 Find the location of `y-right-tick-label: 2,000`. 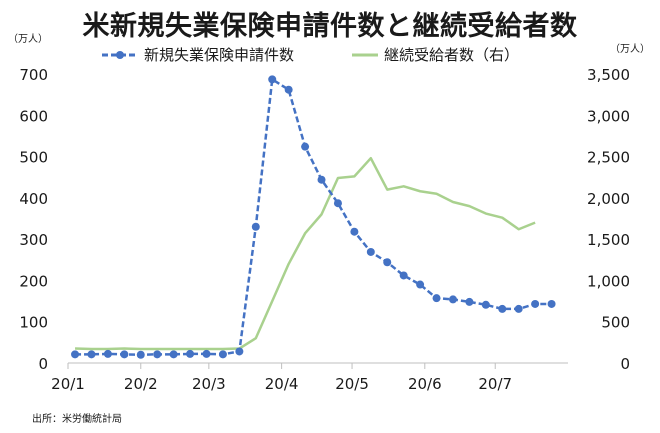

y-right-tick-label: 2,000 is located at coordinates (608, 199).